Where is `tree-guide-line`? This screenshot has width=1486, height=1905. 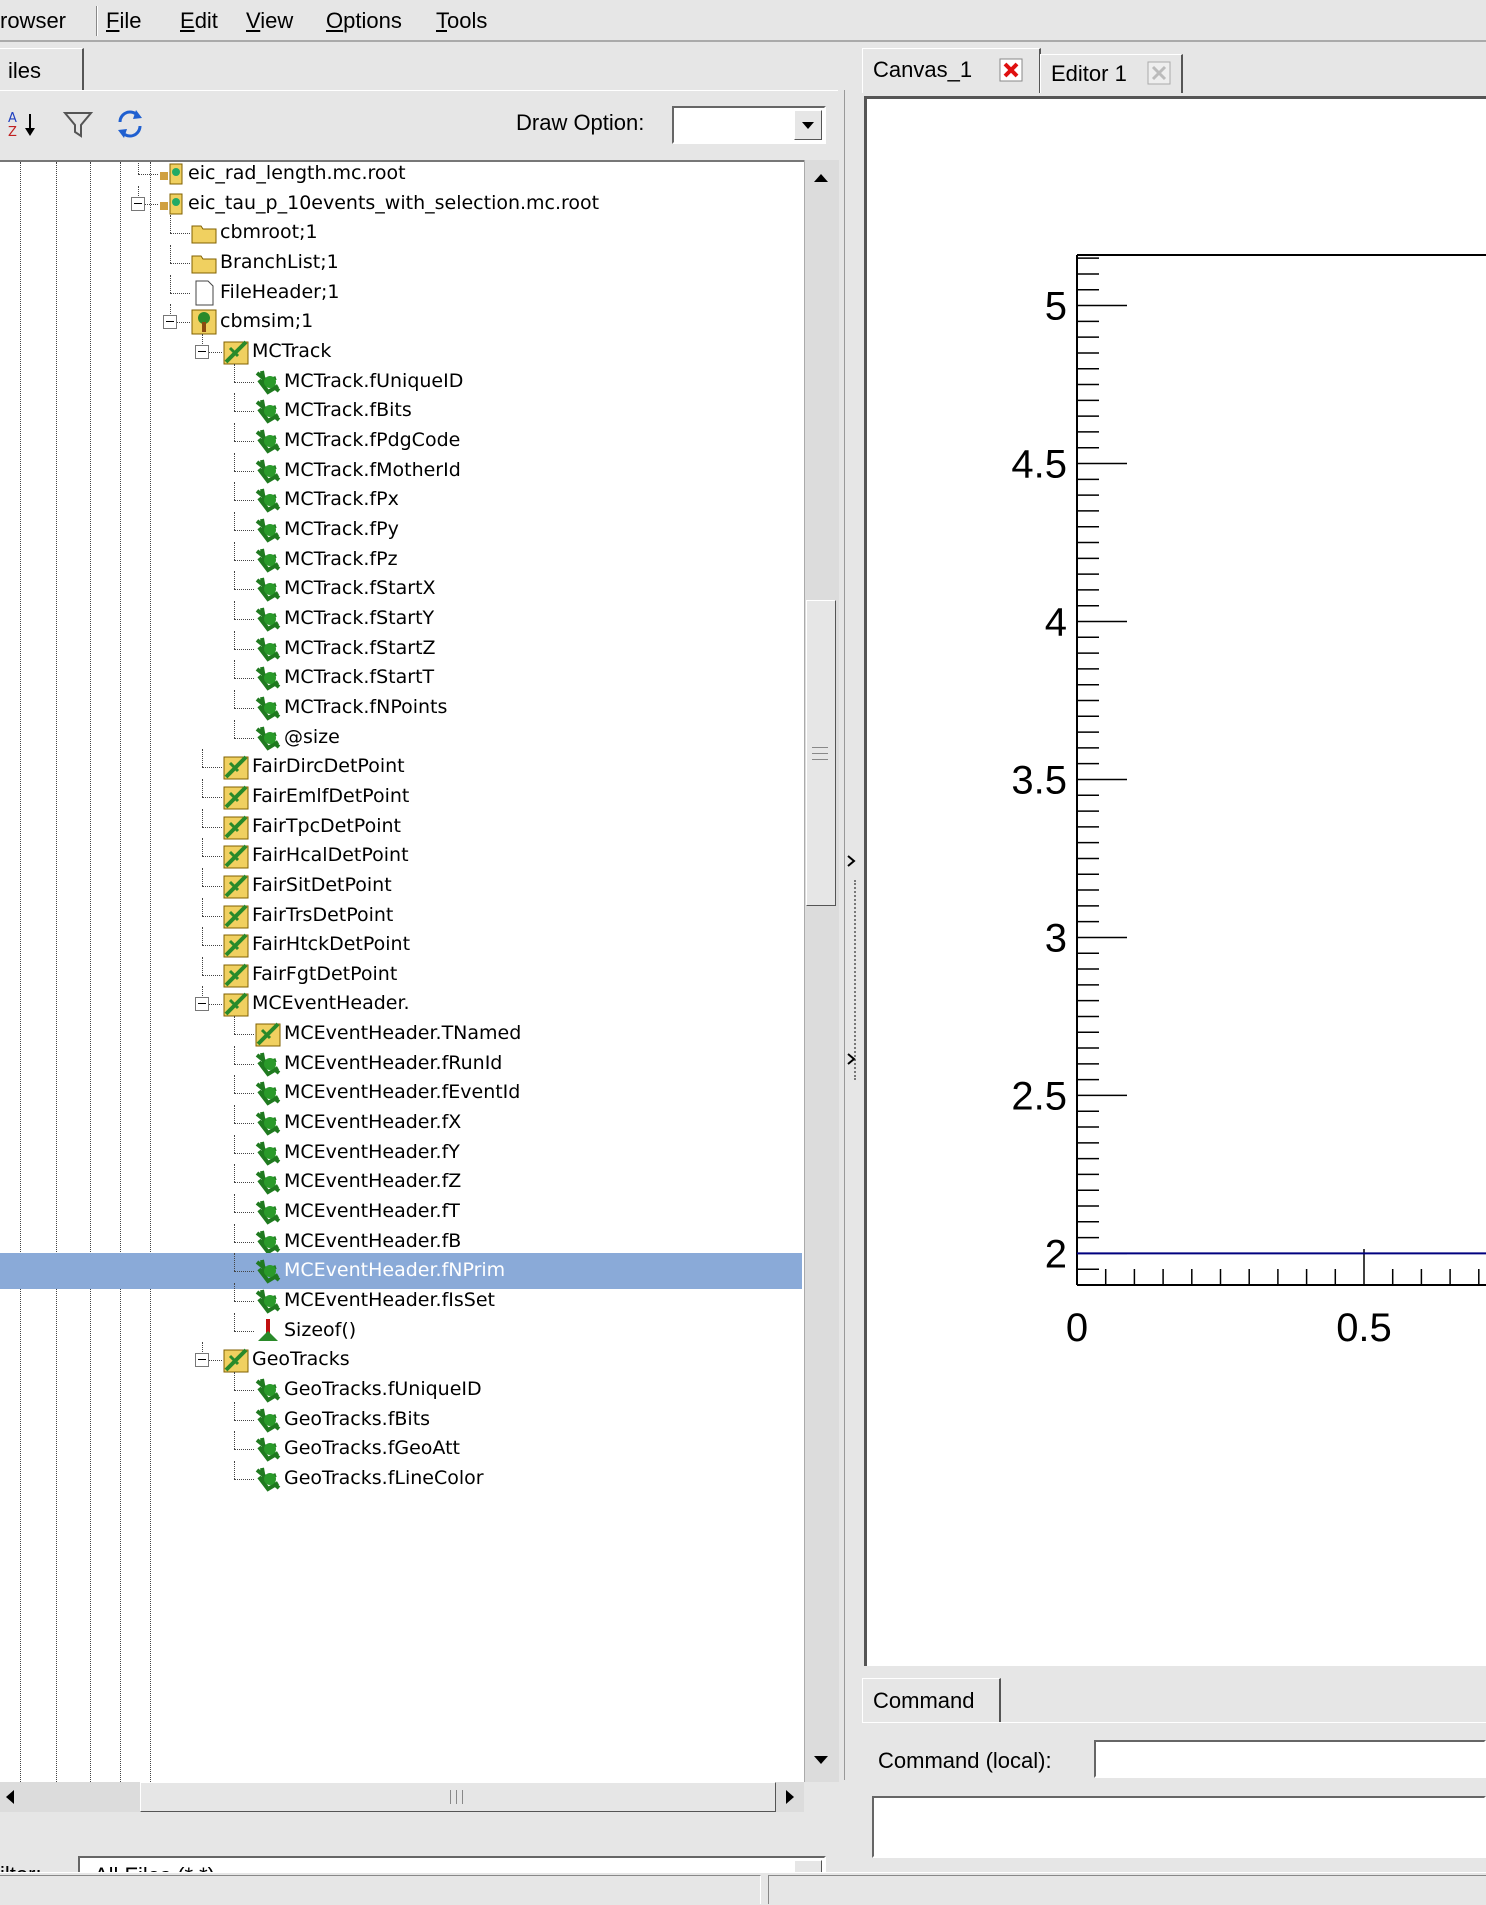
tree-guide-line is located at coordinates (56, 973).